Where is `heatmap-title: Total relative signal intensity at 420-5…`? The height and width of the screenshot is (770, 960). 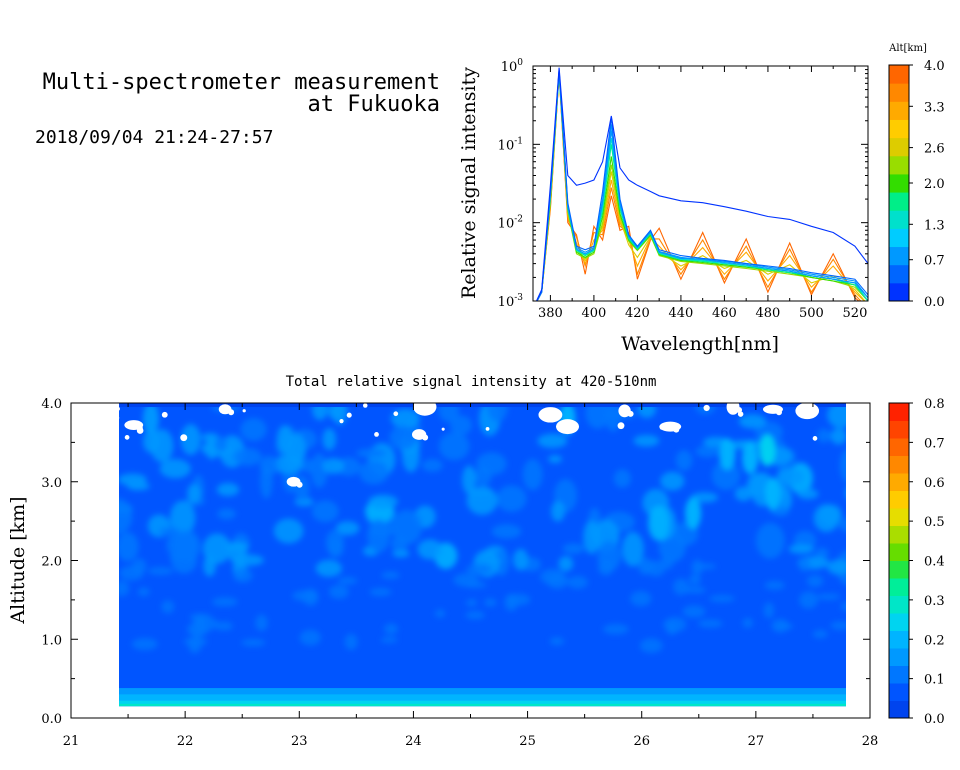
heatmap-title: Total relative signal intensity at 420-5… is located at coordinates (471, 382).